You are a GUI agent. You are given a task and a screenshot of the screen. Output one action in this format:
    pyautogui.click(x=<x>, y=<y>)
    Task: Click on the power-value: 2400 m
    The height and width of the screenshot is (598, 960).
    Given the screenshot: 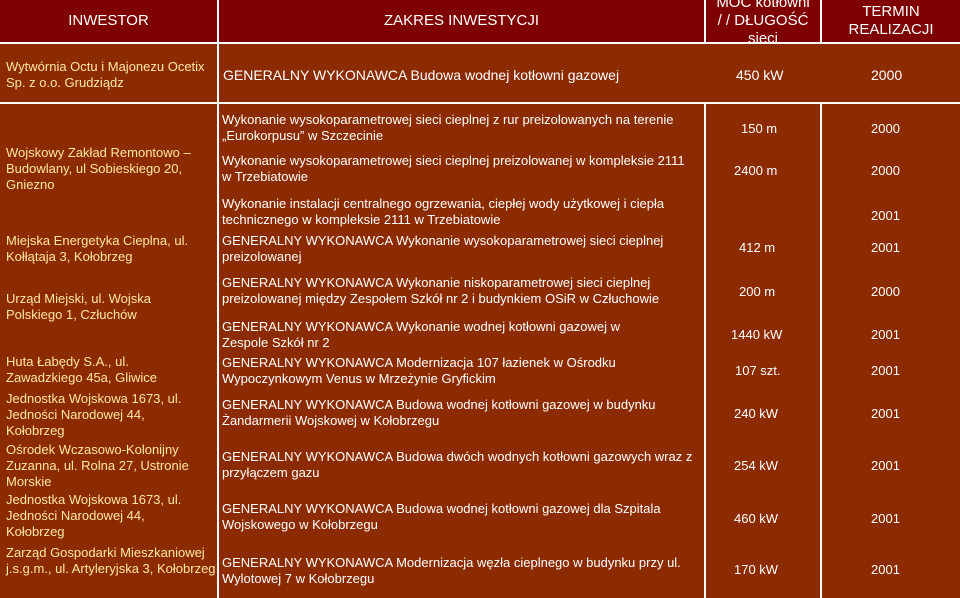 What is the action you would take?
    pyautogui.click(x=756, y=170)
    